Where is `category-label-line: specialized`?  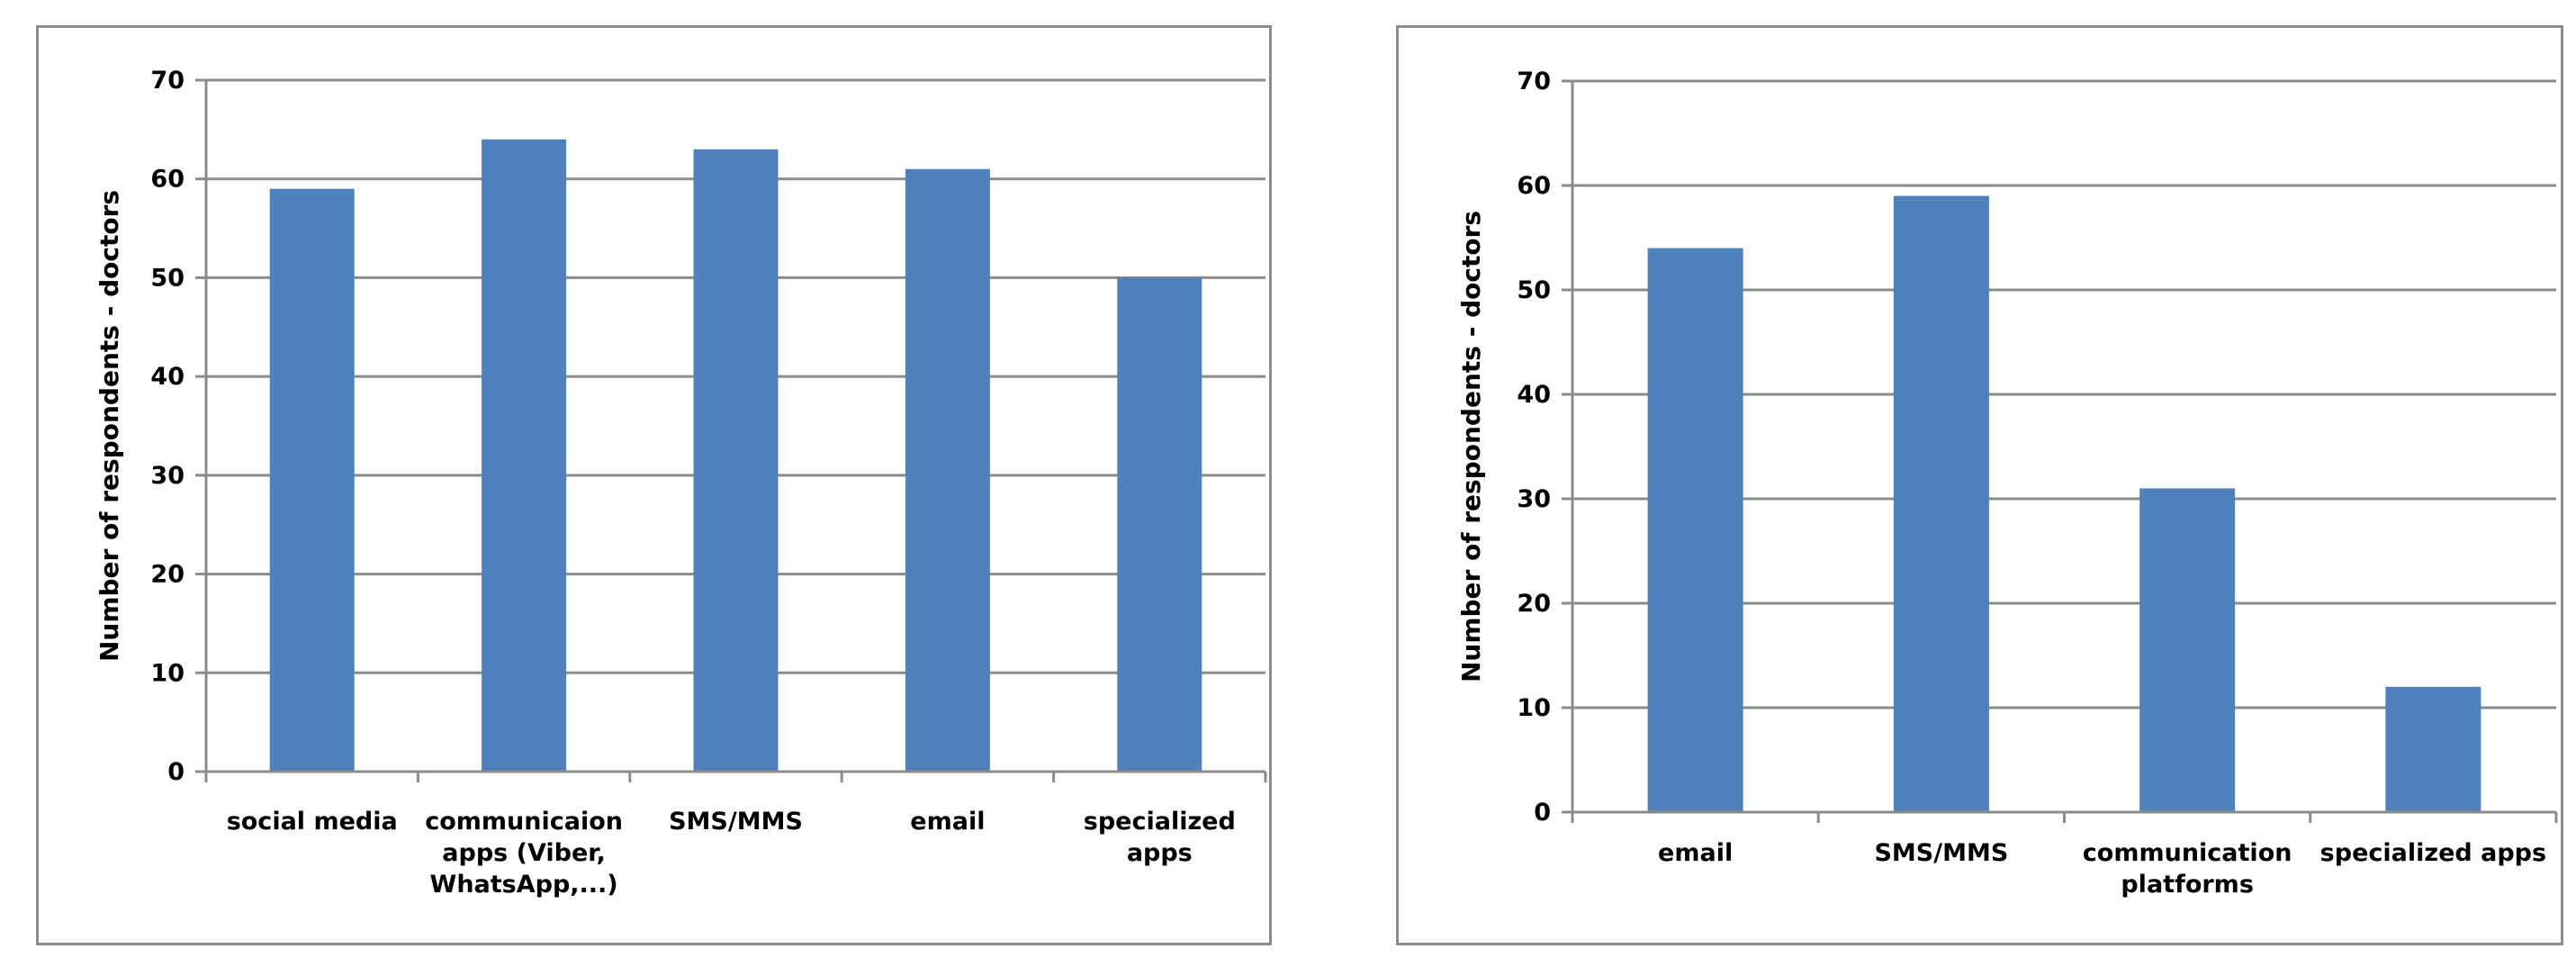
category-label-line: specialized is located at coordinates (1160, 822).